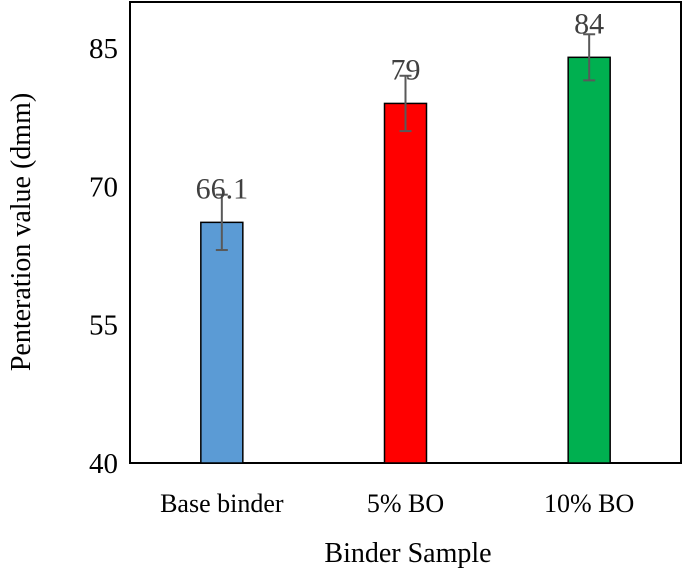 The image size is (685, 572). I want to click on x-axis-title: Binder Sample, so click(407, 553).